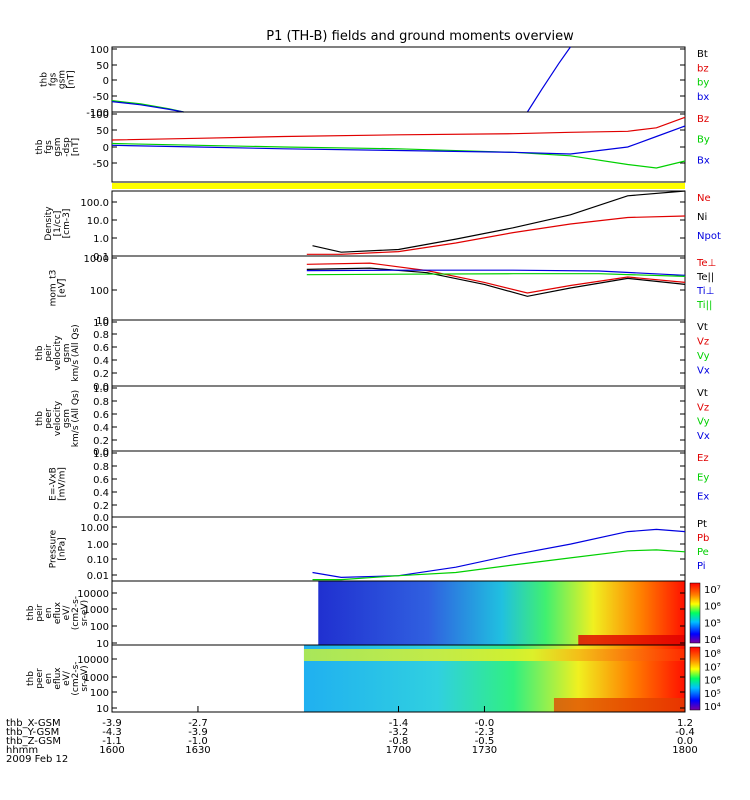 The width and height of the screenshot is (750, 800). Describe the element at coordinates (85, 613) in the screenshot. I see `y-axis-label: sr-eV)` at that location.